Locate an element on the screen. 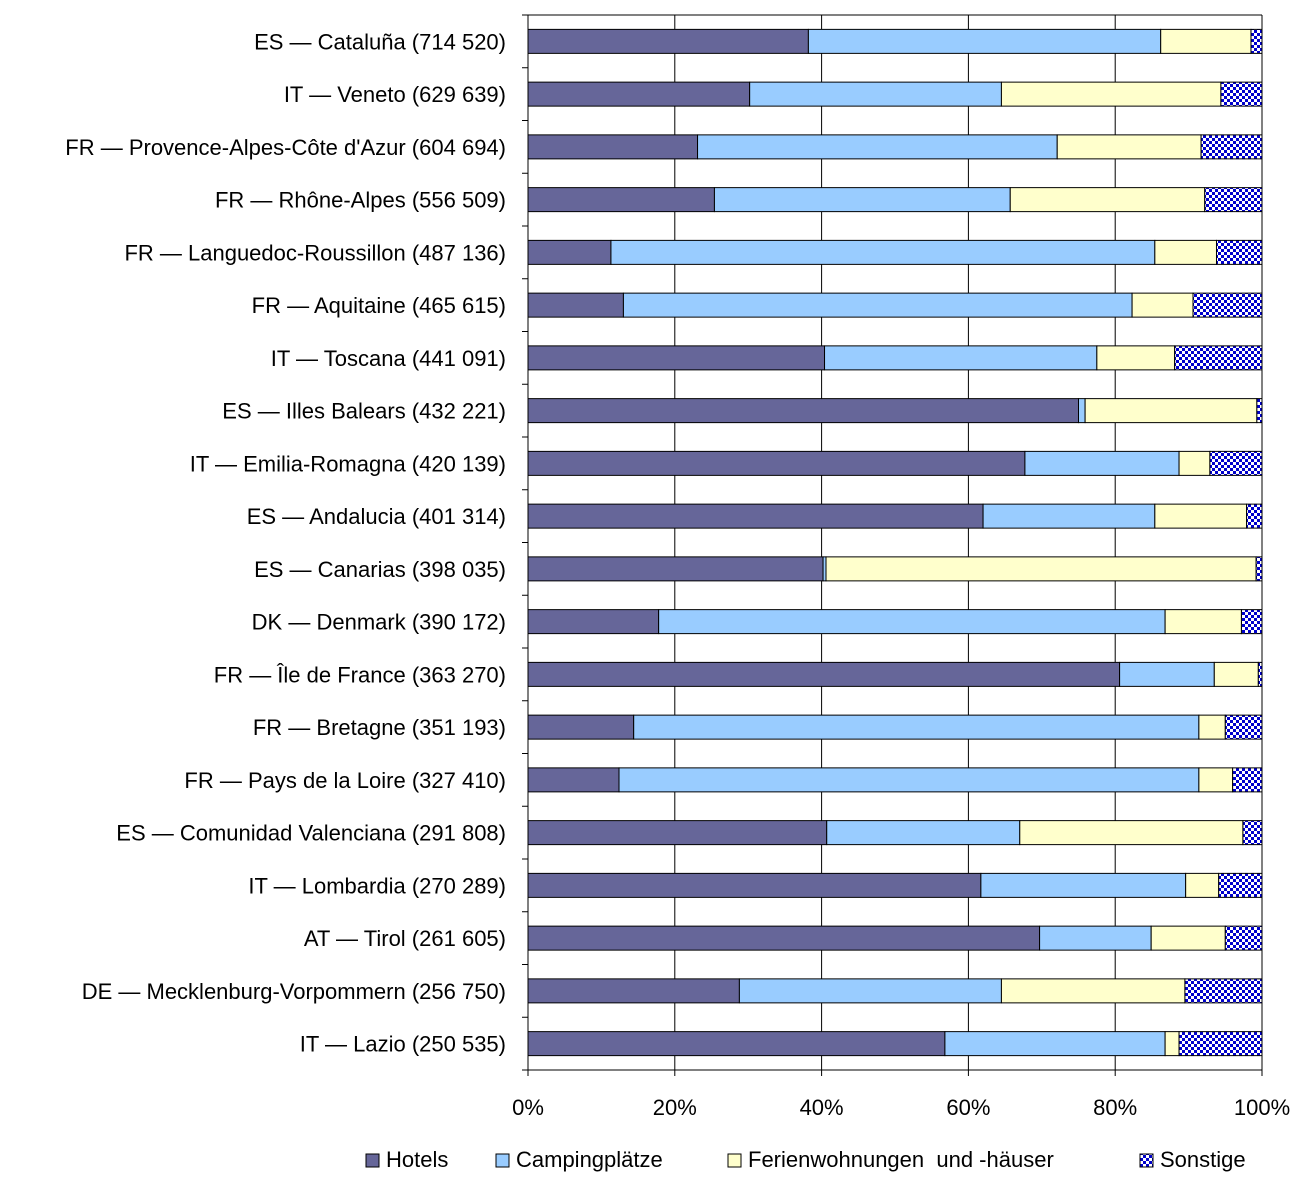 Image resolution: width=1296 pixels, height=1179 pixels. category-label: IT — Lazio (250 535) is located at coordinates (403, 1044).